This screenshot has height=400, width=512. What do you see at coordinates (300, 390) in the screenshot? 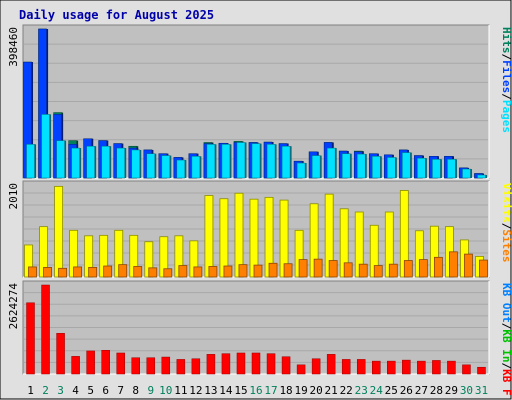
I see `day-label: 19` at bounding box center [300, 390].